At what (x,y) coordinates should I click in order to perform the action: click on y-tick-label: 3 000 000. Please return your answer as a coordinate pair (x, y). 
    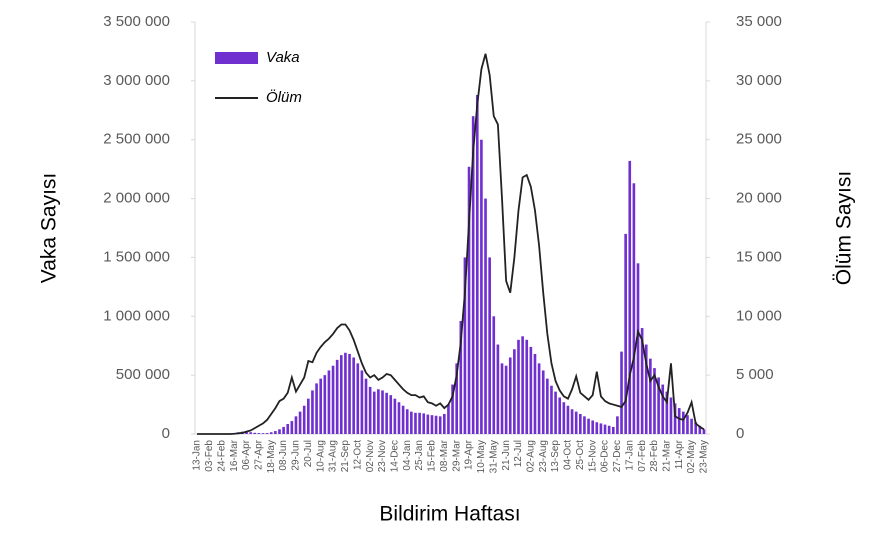
    Looking at the image, I should click on (136, 80).